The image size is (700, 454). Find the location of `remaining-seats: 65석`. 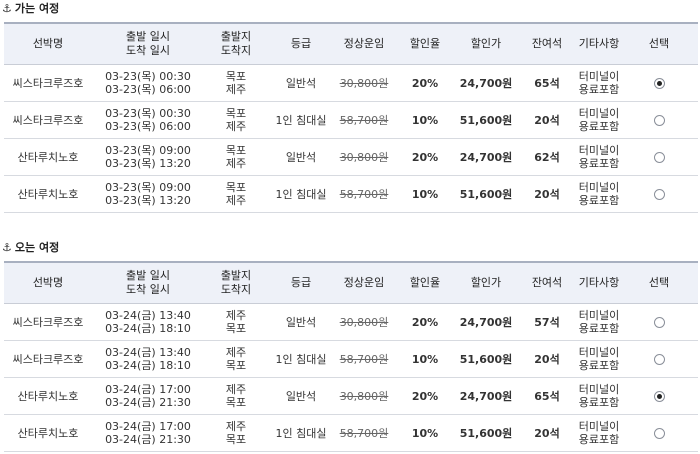

remaining-seats: 65석 is located at coordinates (547, 396).